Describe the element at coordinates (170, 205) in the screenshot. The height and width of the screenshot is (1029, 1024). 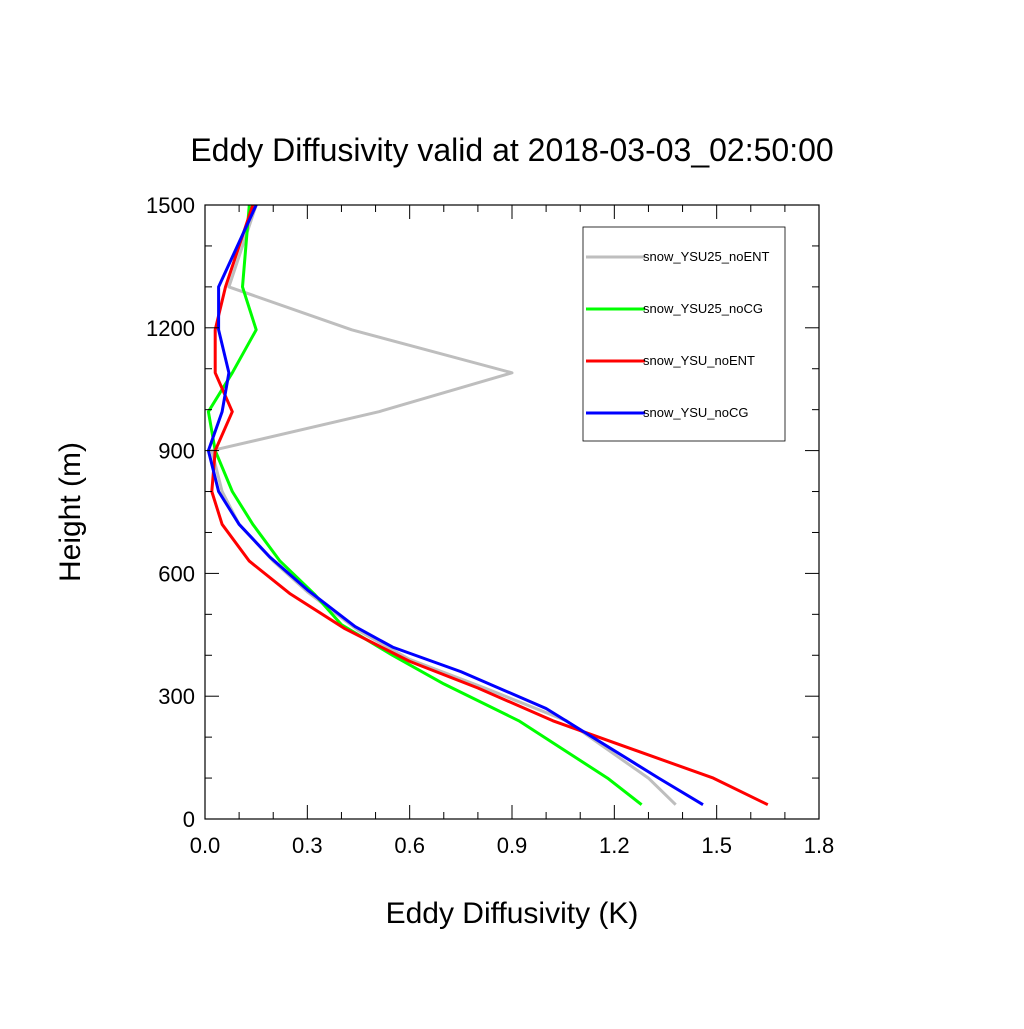
I see `y-tick-label: 1500` at that location.